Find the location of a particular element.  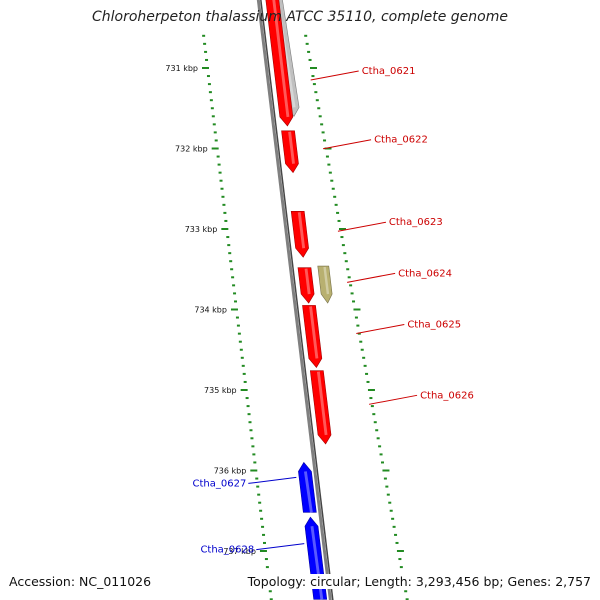

label-Ctha_0625: Ctha_0625 is located at coordinates (434, 324).